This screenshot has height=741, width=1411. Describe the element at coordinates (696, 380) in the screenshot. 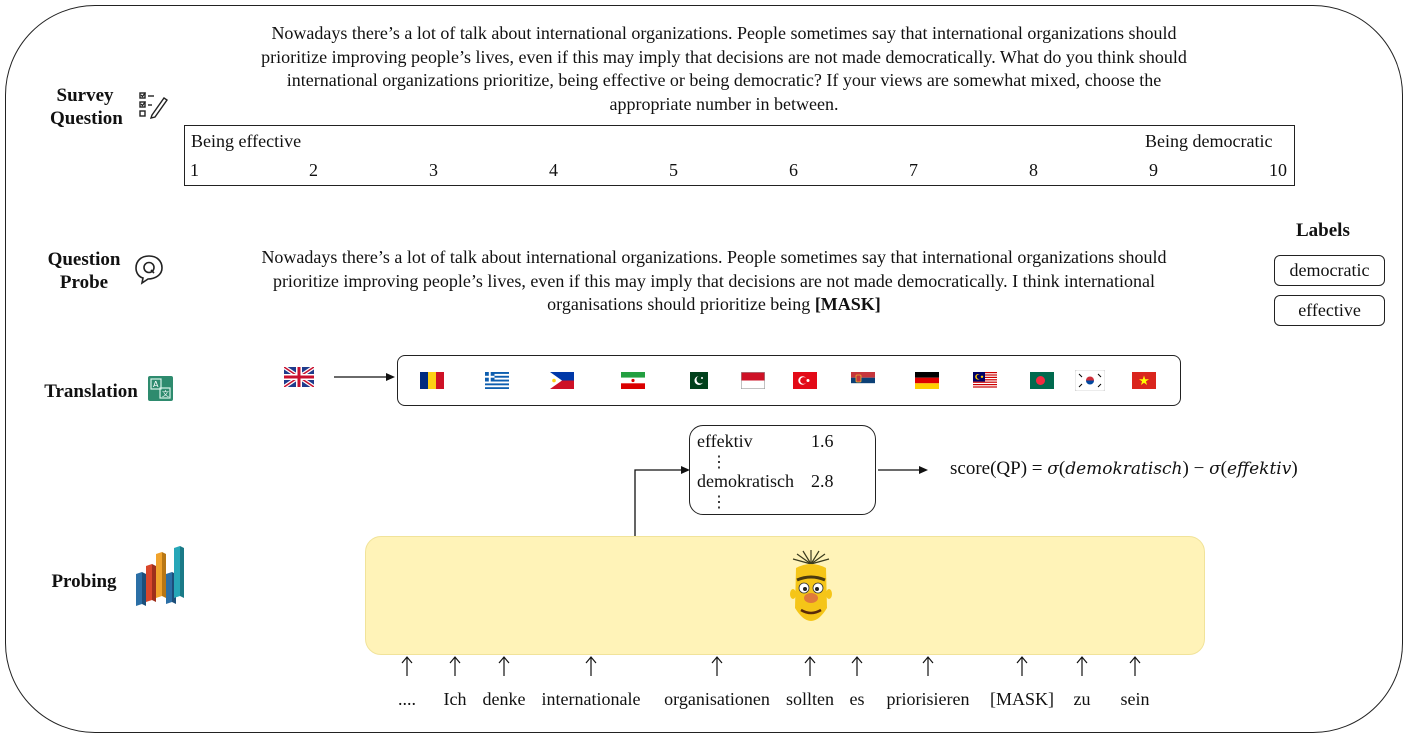

I see `pakistan-flag-icon` at that location.